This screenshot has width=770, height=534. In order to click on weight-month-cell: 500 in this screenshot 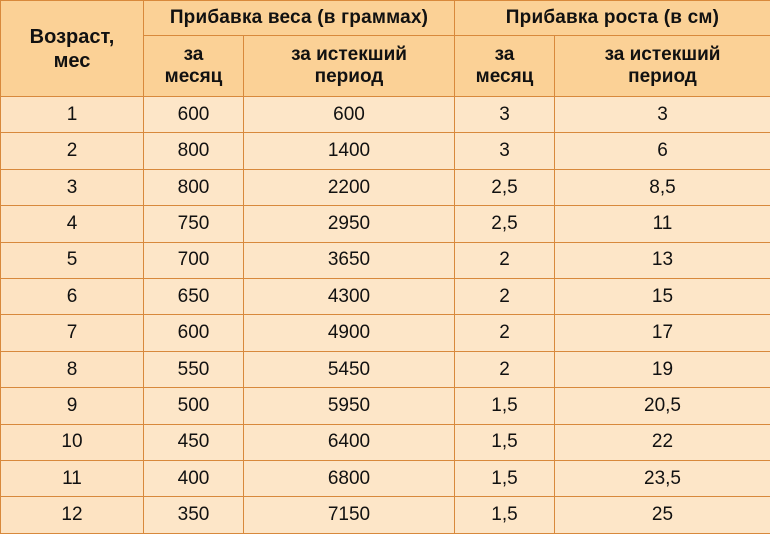, I will do `click(193, 406)`.